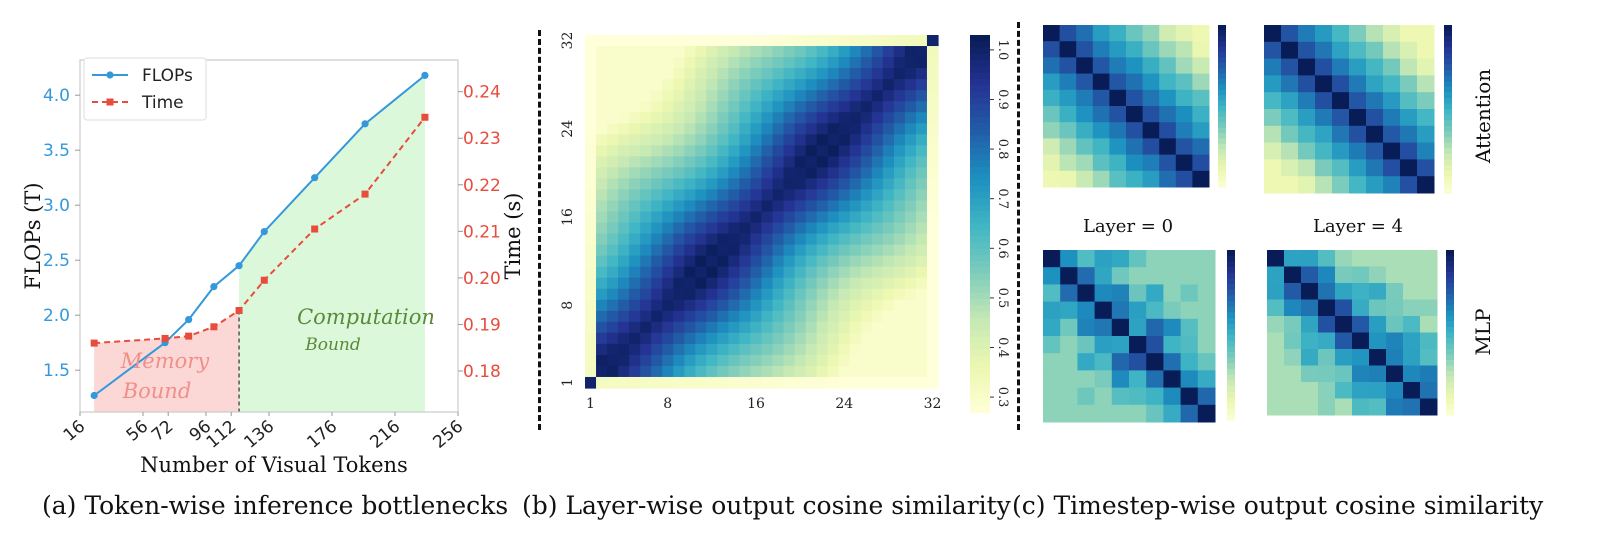 Image resolution: width=1600 pixels, height=556 pixels. Describe the element at coordinates (667, 404) in the screenshot. I see `heatmap-b-x-tick: 8` at that location.